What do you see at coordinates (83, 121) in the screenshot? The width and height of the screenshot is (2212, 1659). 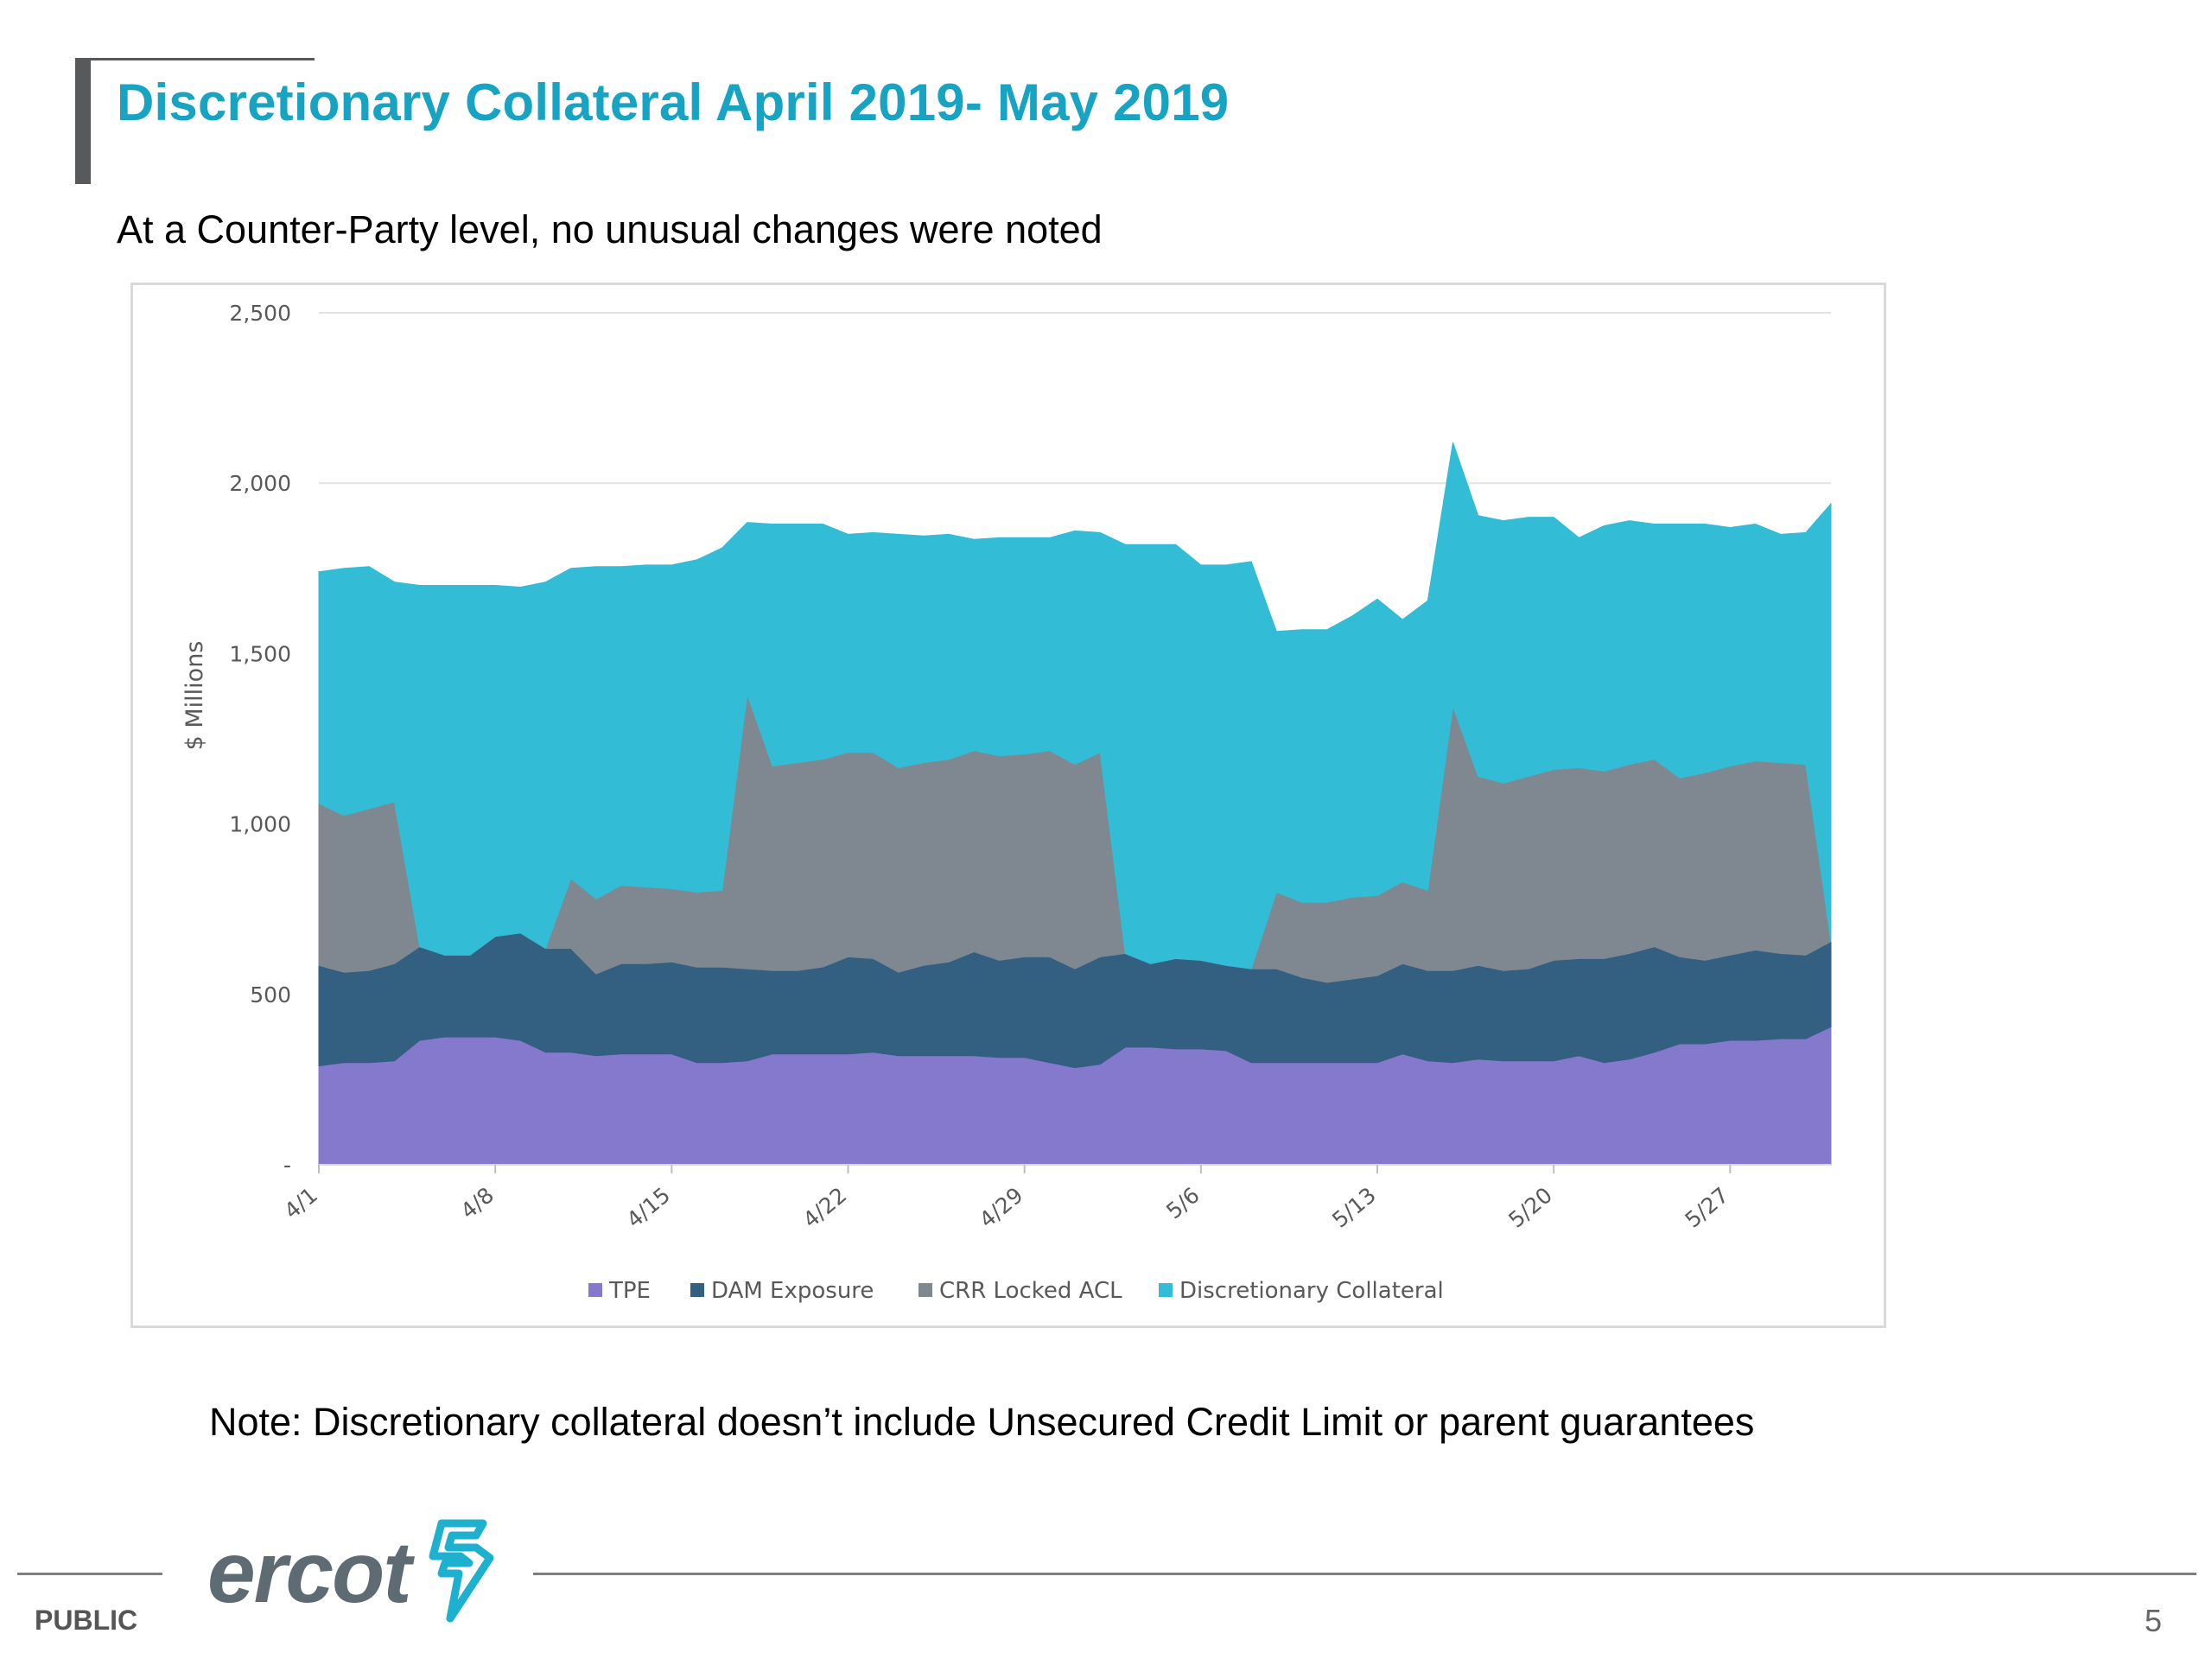 I see `title-accent-bar` at bounding box center [83, 121].